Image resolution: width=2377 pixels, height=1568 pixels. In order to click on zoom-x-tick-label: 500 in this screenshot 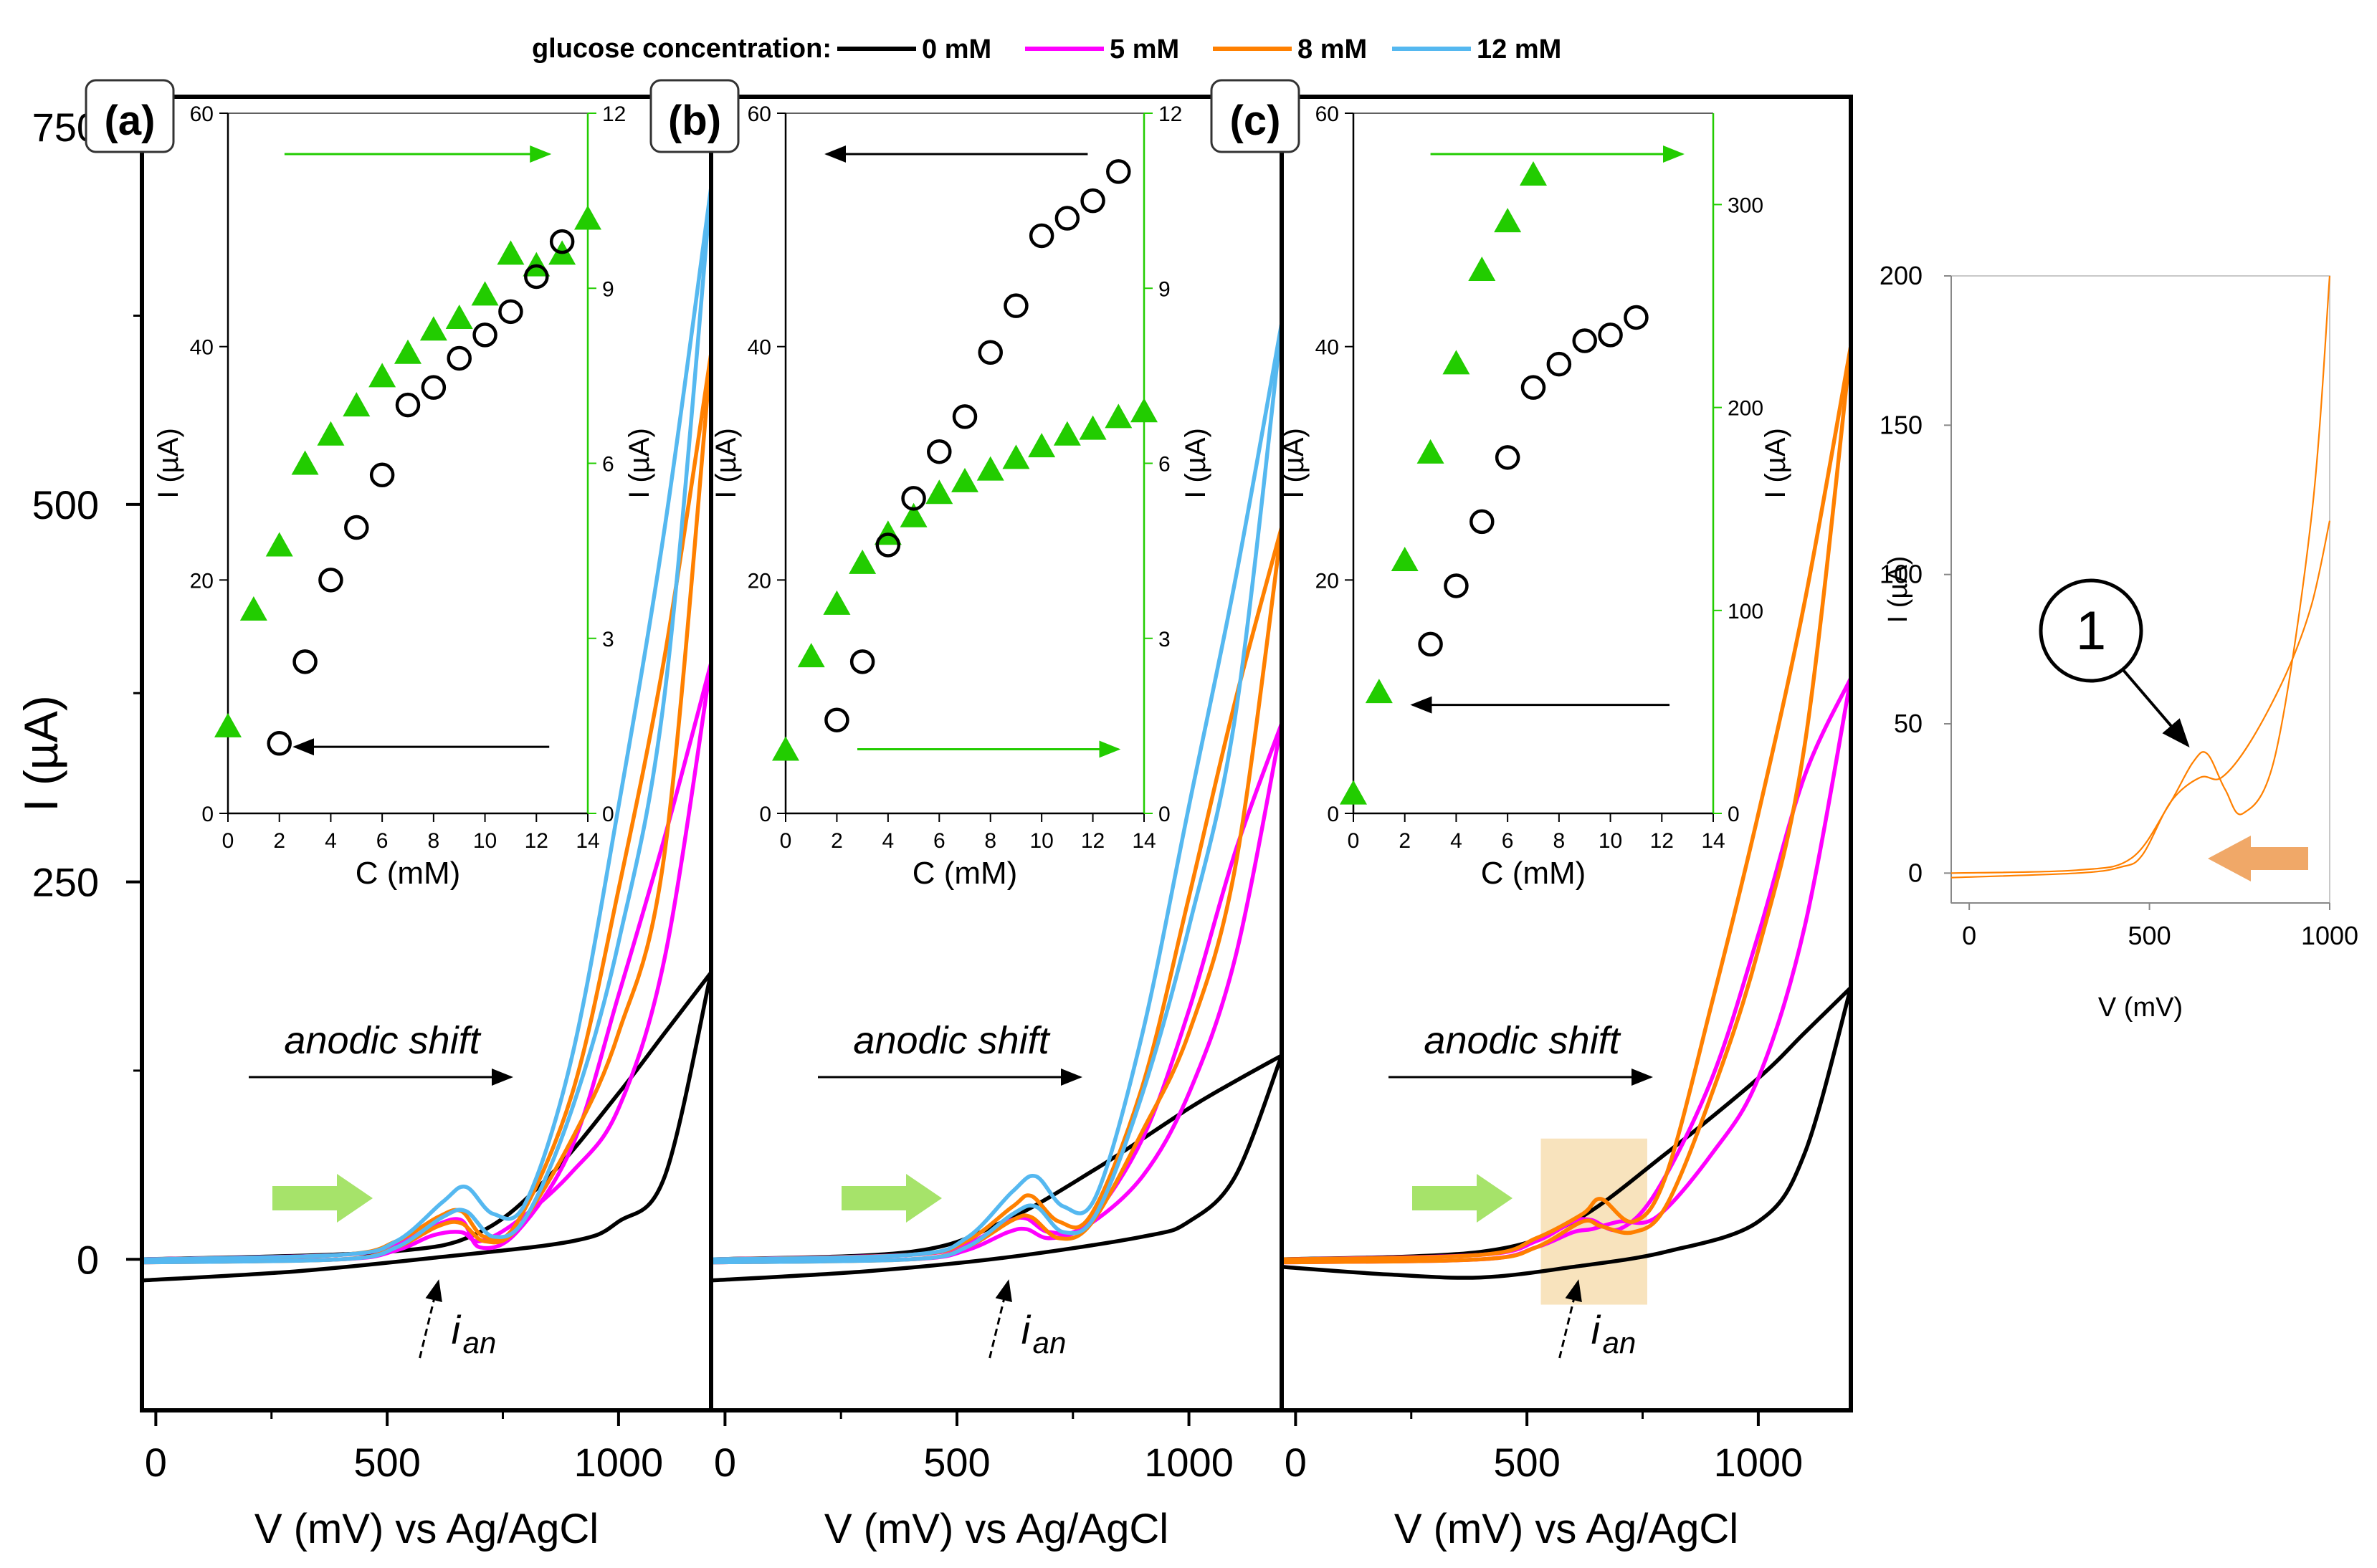, I will do `click(2149, 936)`.